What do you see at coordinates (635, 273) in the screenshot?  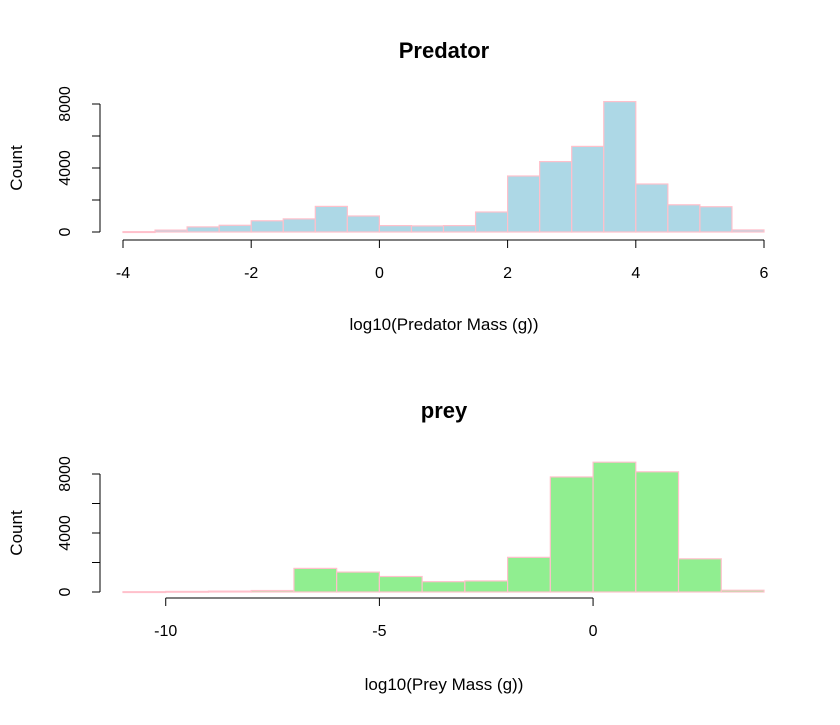 I see `predator-x-tick-label: 4` at bounding box center [635, 273].